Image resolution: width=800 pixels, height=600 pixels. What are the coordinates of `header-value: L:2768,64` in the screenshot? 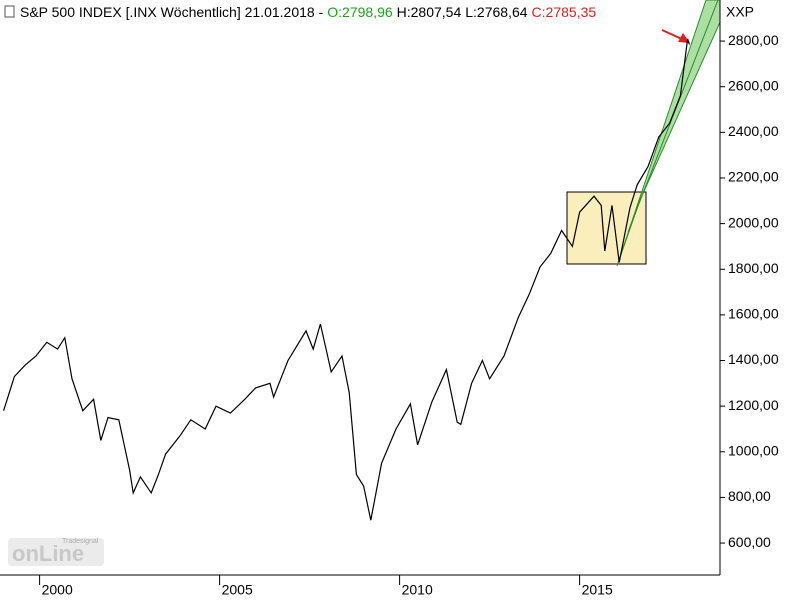 It's located at (496, 12).